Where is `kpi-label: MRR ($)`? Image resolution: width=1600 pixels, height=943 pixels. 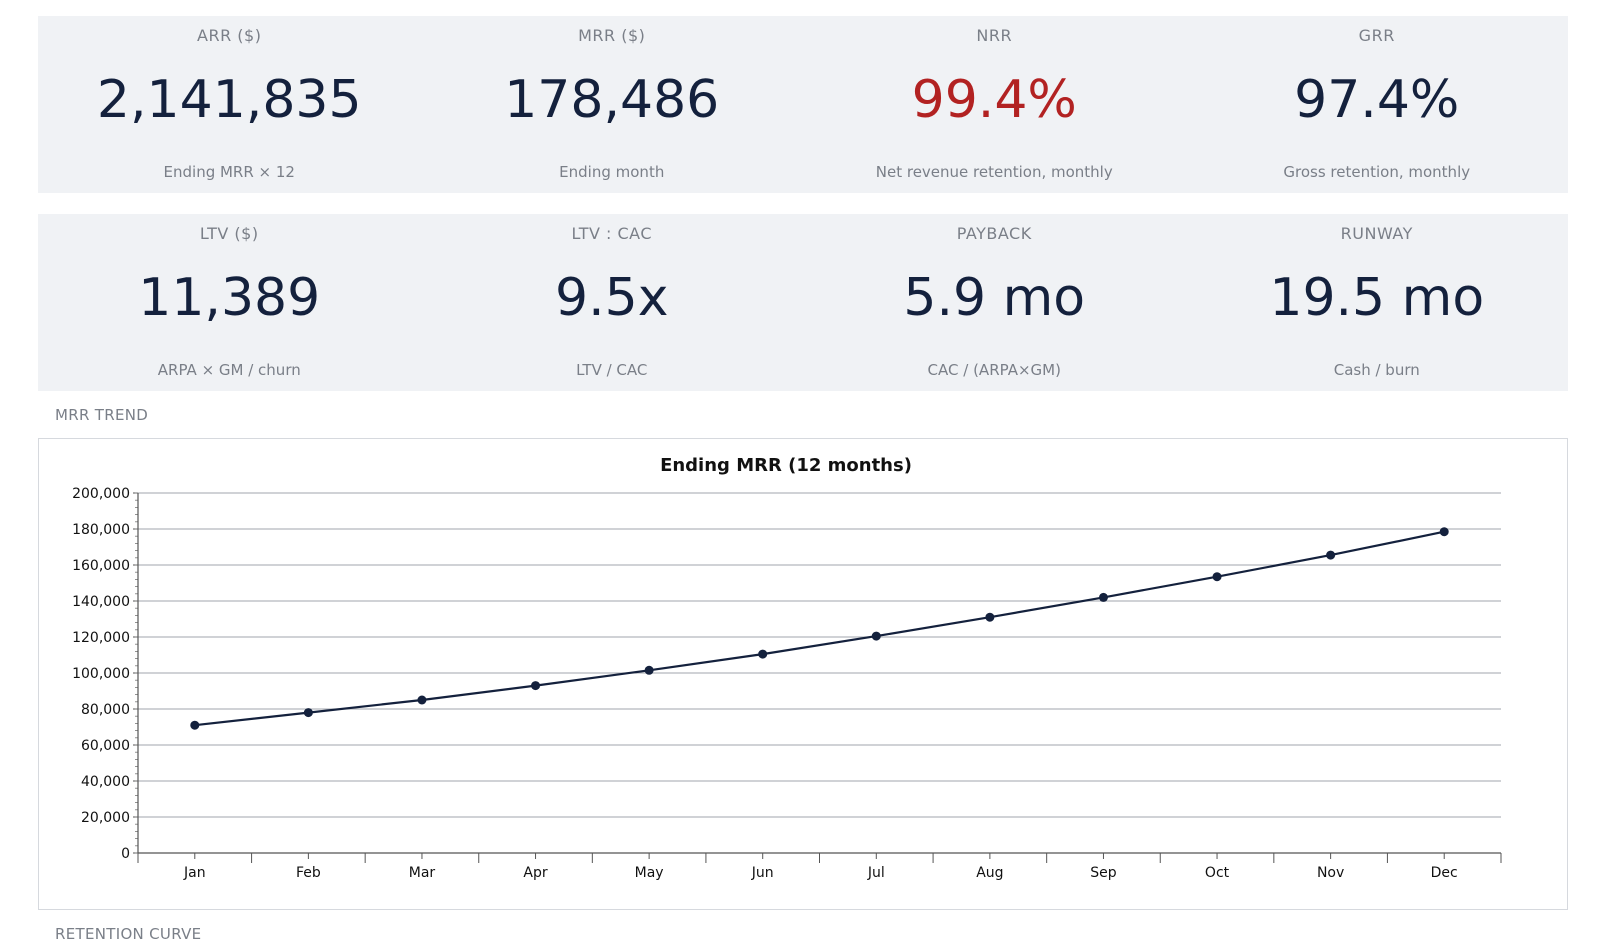 kpi-label: MRR ($) is located at coordinates (612, 35).